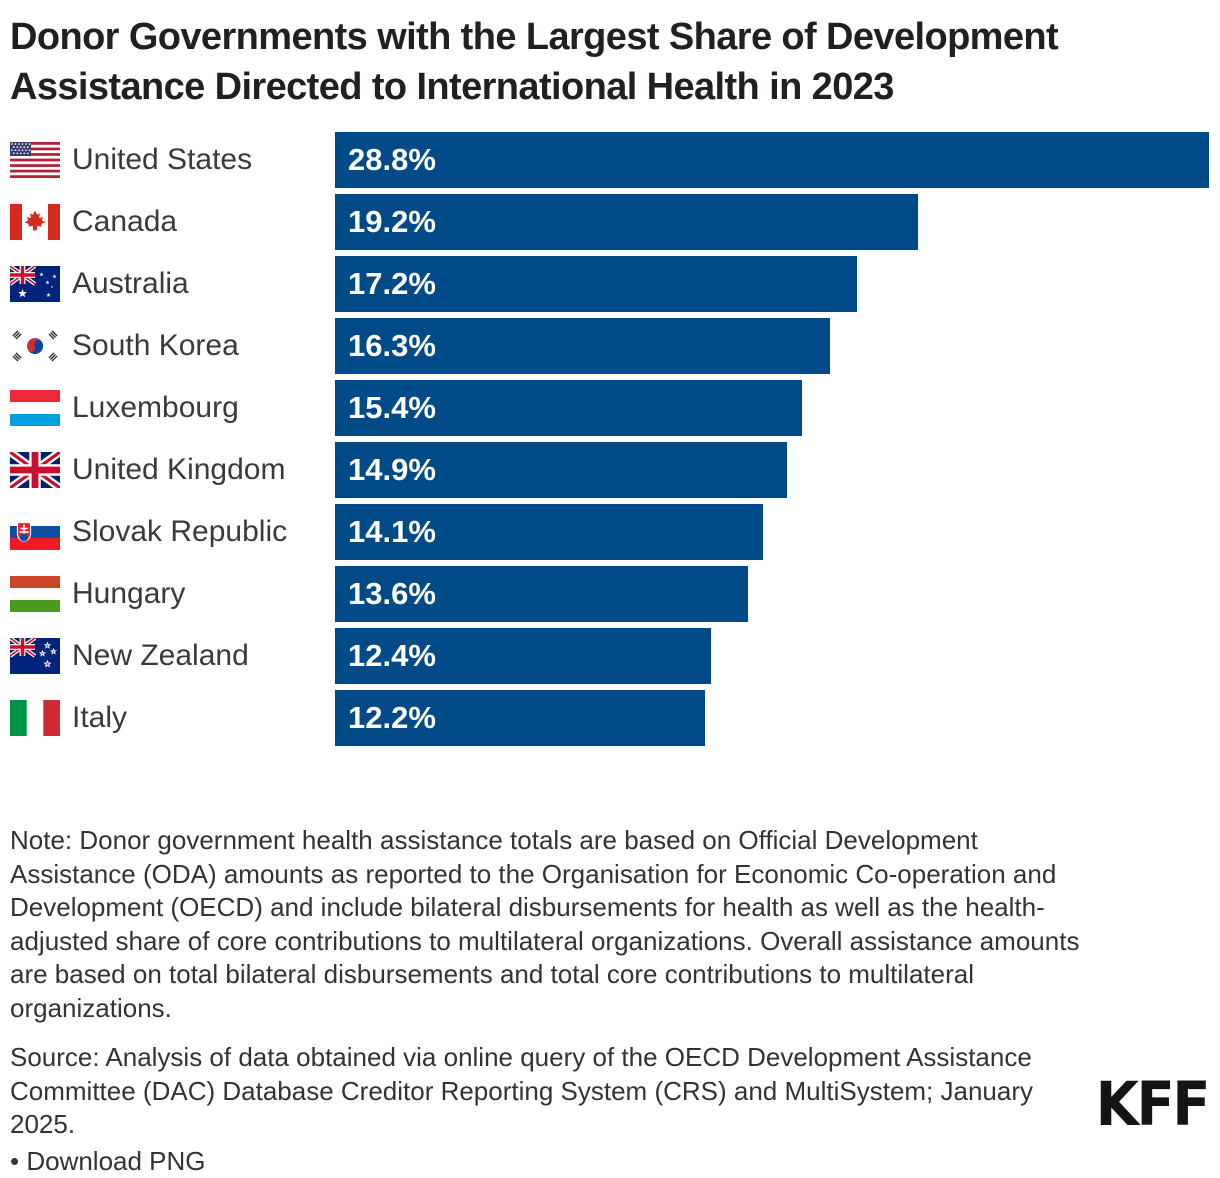  I want to click on bar-track: 16.3%, so click(772, 346).